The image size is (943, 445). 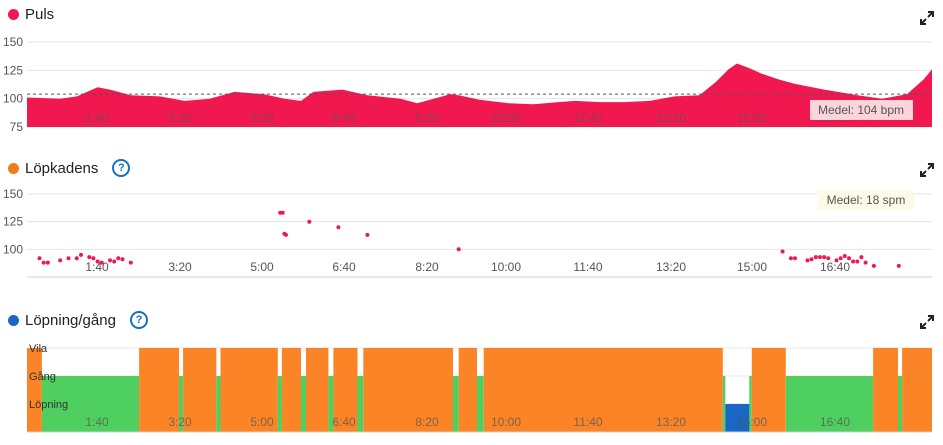 What do you see at coordinates (13, 14) in the screenshot?
I see `puls-legend-dot` at bounding box center [13, 14].